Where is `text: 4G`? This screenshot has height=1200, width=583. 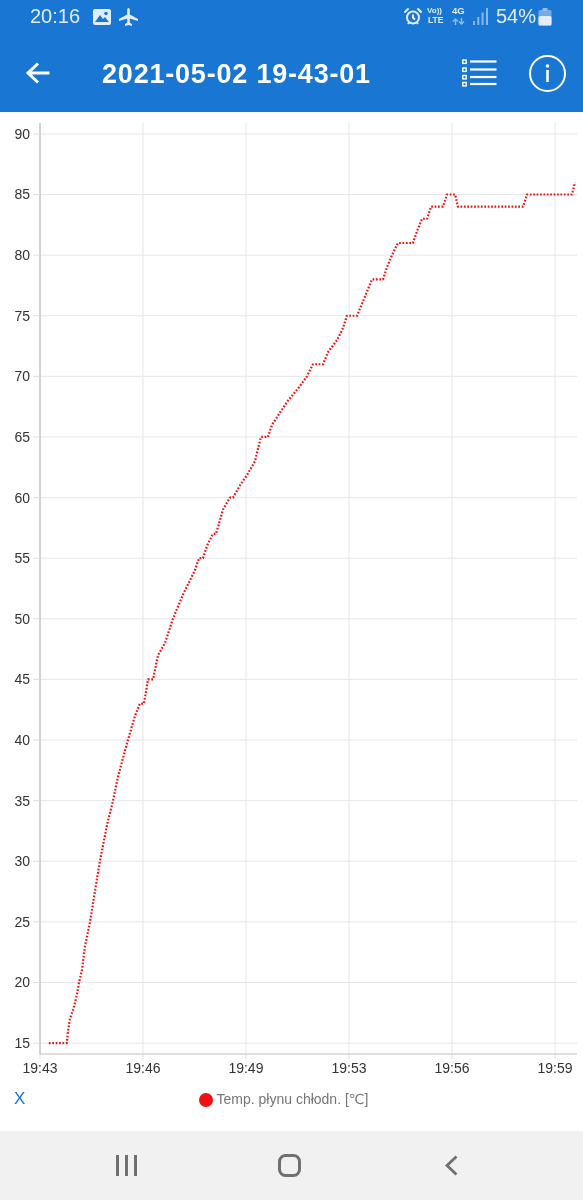
text: 4G is located at coordinates (458, 10).